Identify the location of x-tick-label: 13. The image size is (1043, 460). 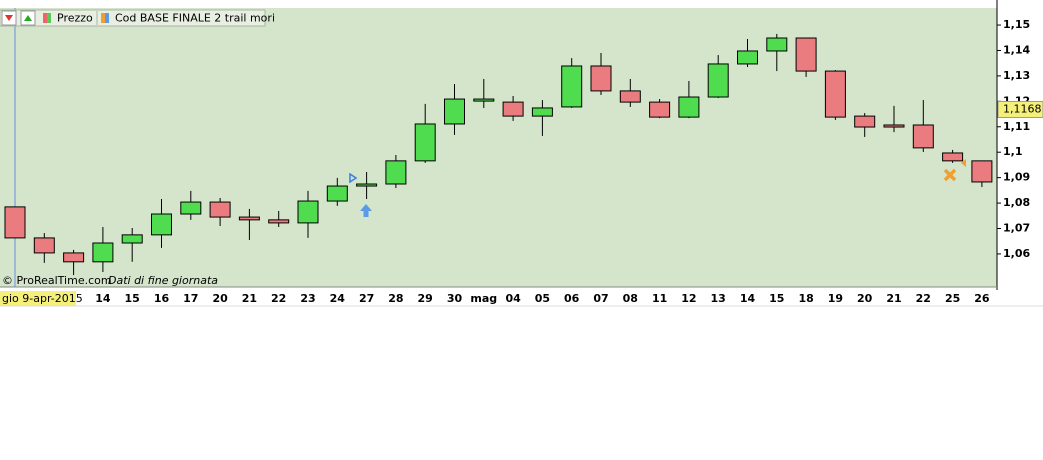
(718, 298).